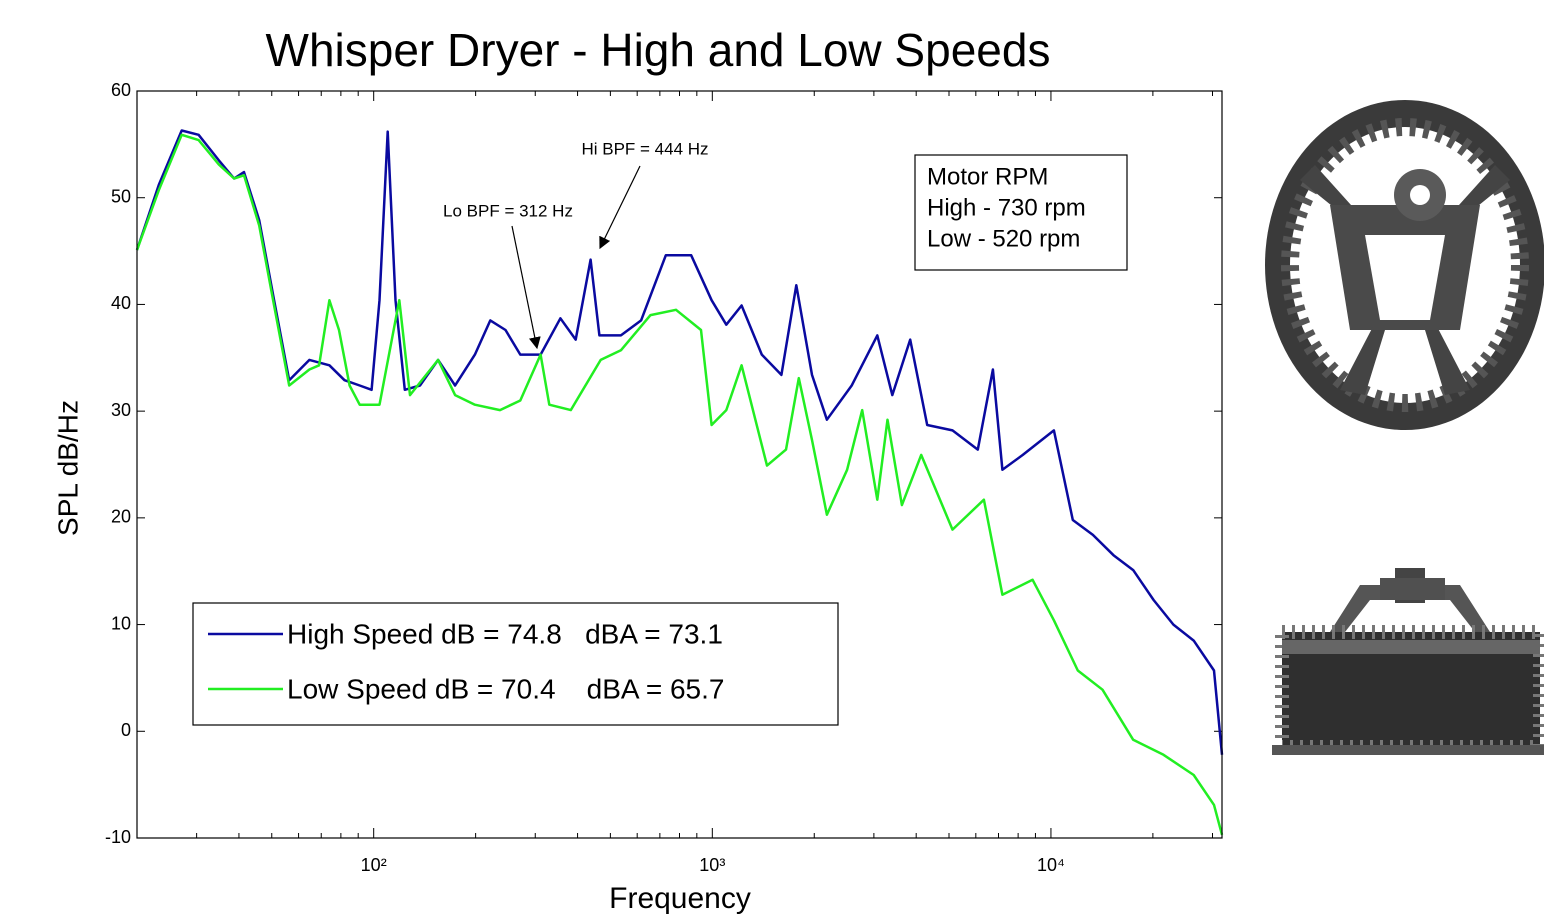 The image size is (1544, 916). What do you see at coordinates (712, 865) in the screenshot?
I see `x-tick-label: 10³` at bounding box center [712, 865].